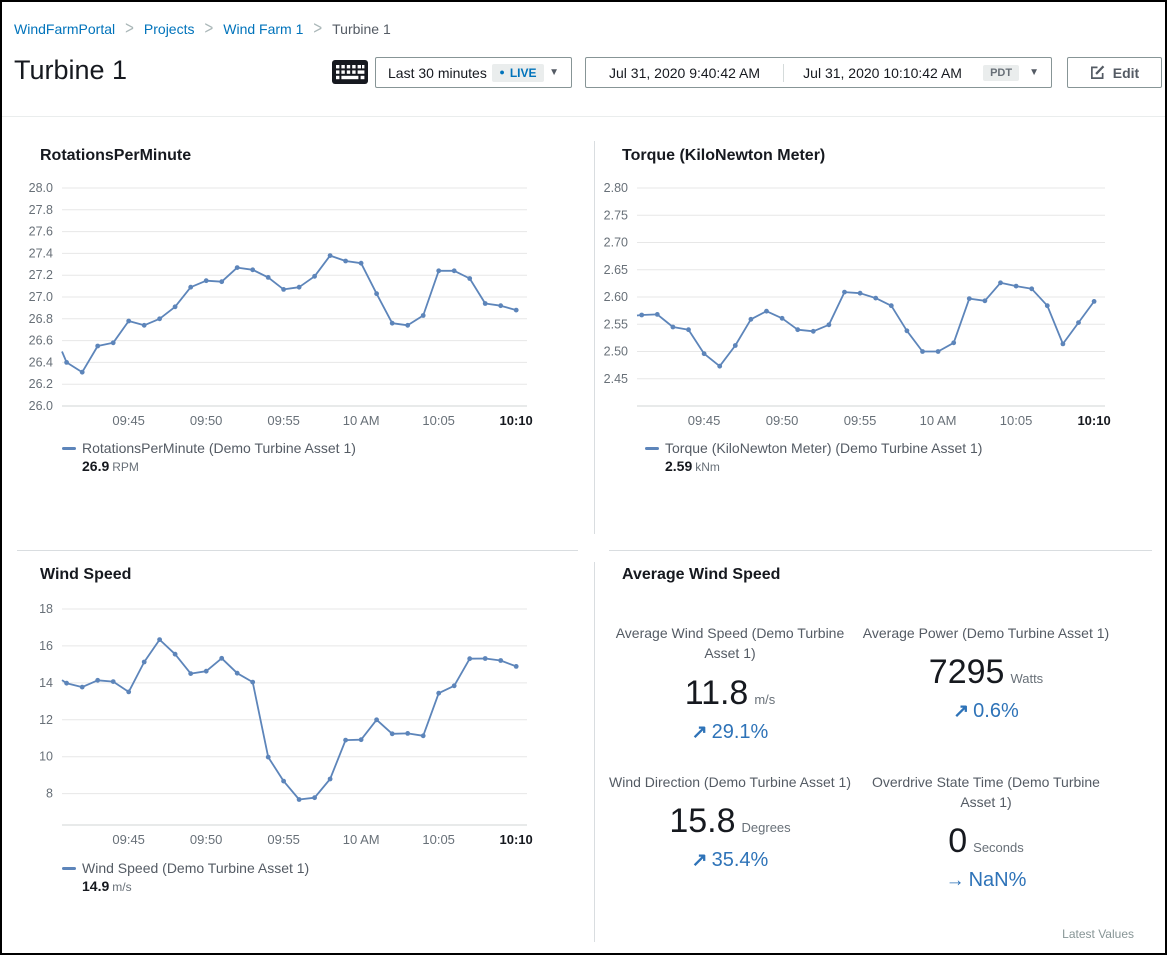  What do you see at coordinates (41, 297) in the screenshot?
I see `svg-text: 27.0` at bounding box center [41, 297].